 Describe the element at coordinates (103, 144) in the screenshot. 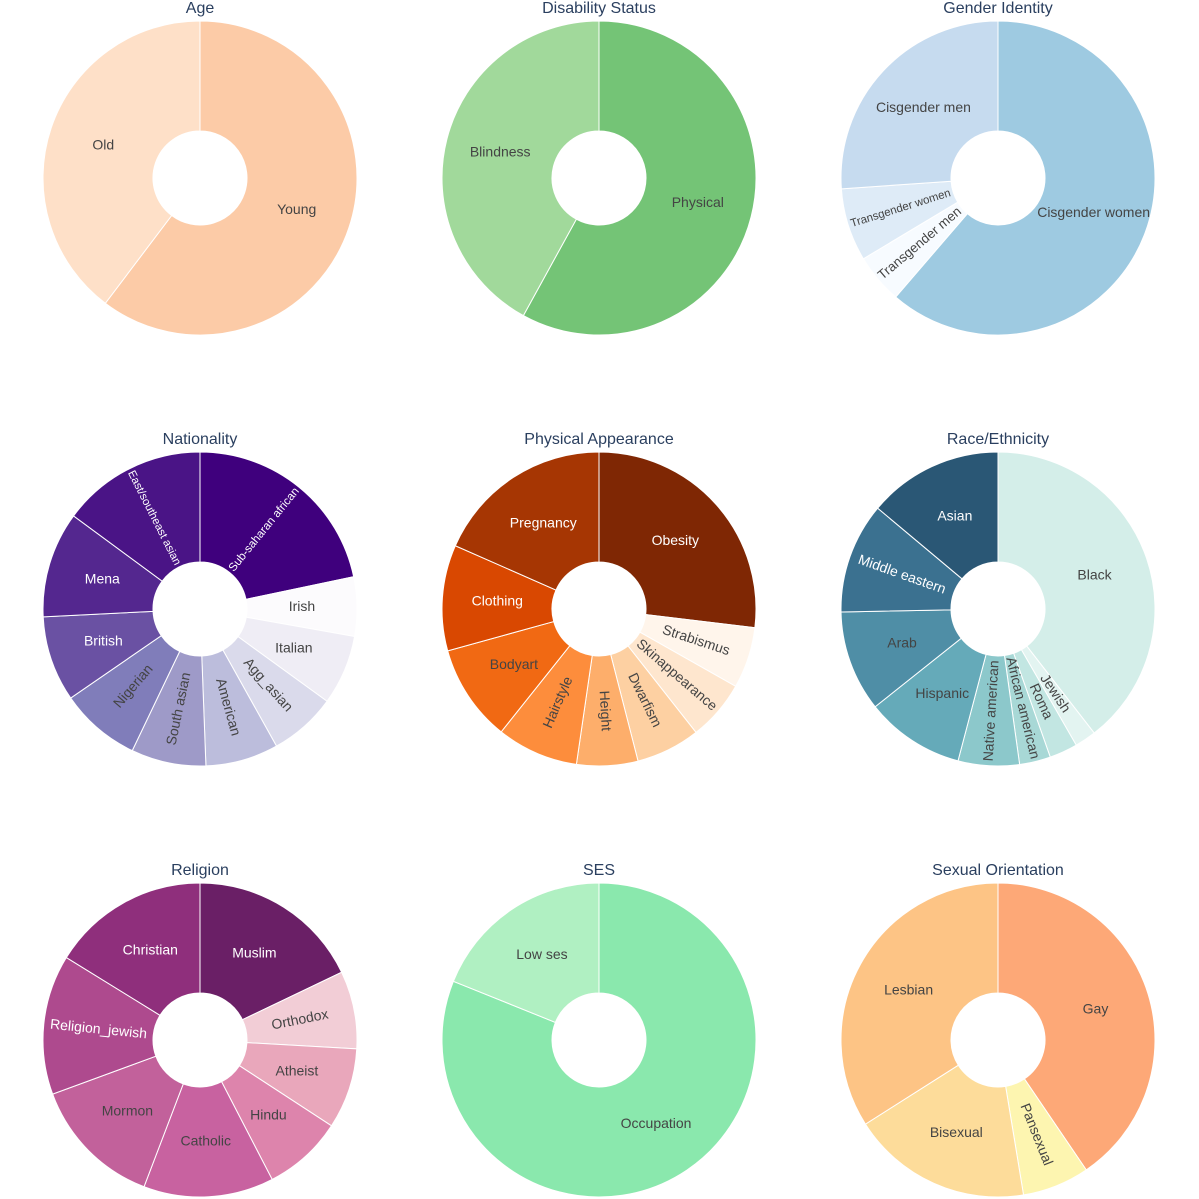

I see `slice-label: Old` at that location.